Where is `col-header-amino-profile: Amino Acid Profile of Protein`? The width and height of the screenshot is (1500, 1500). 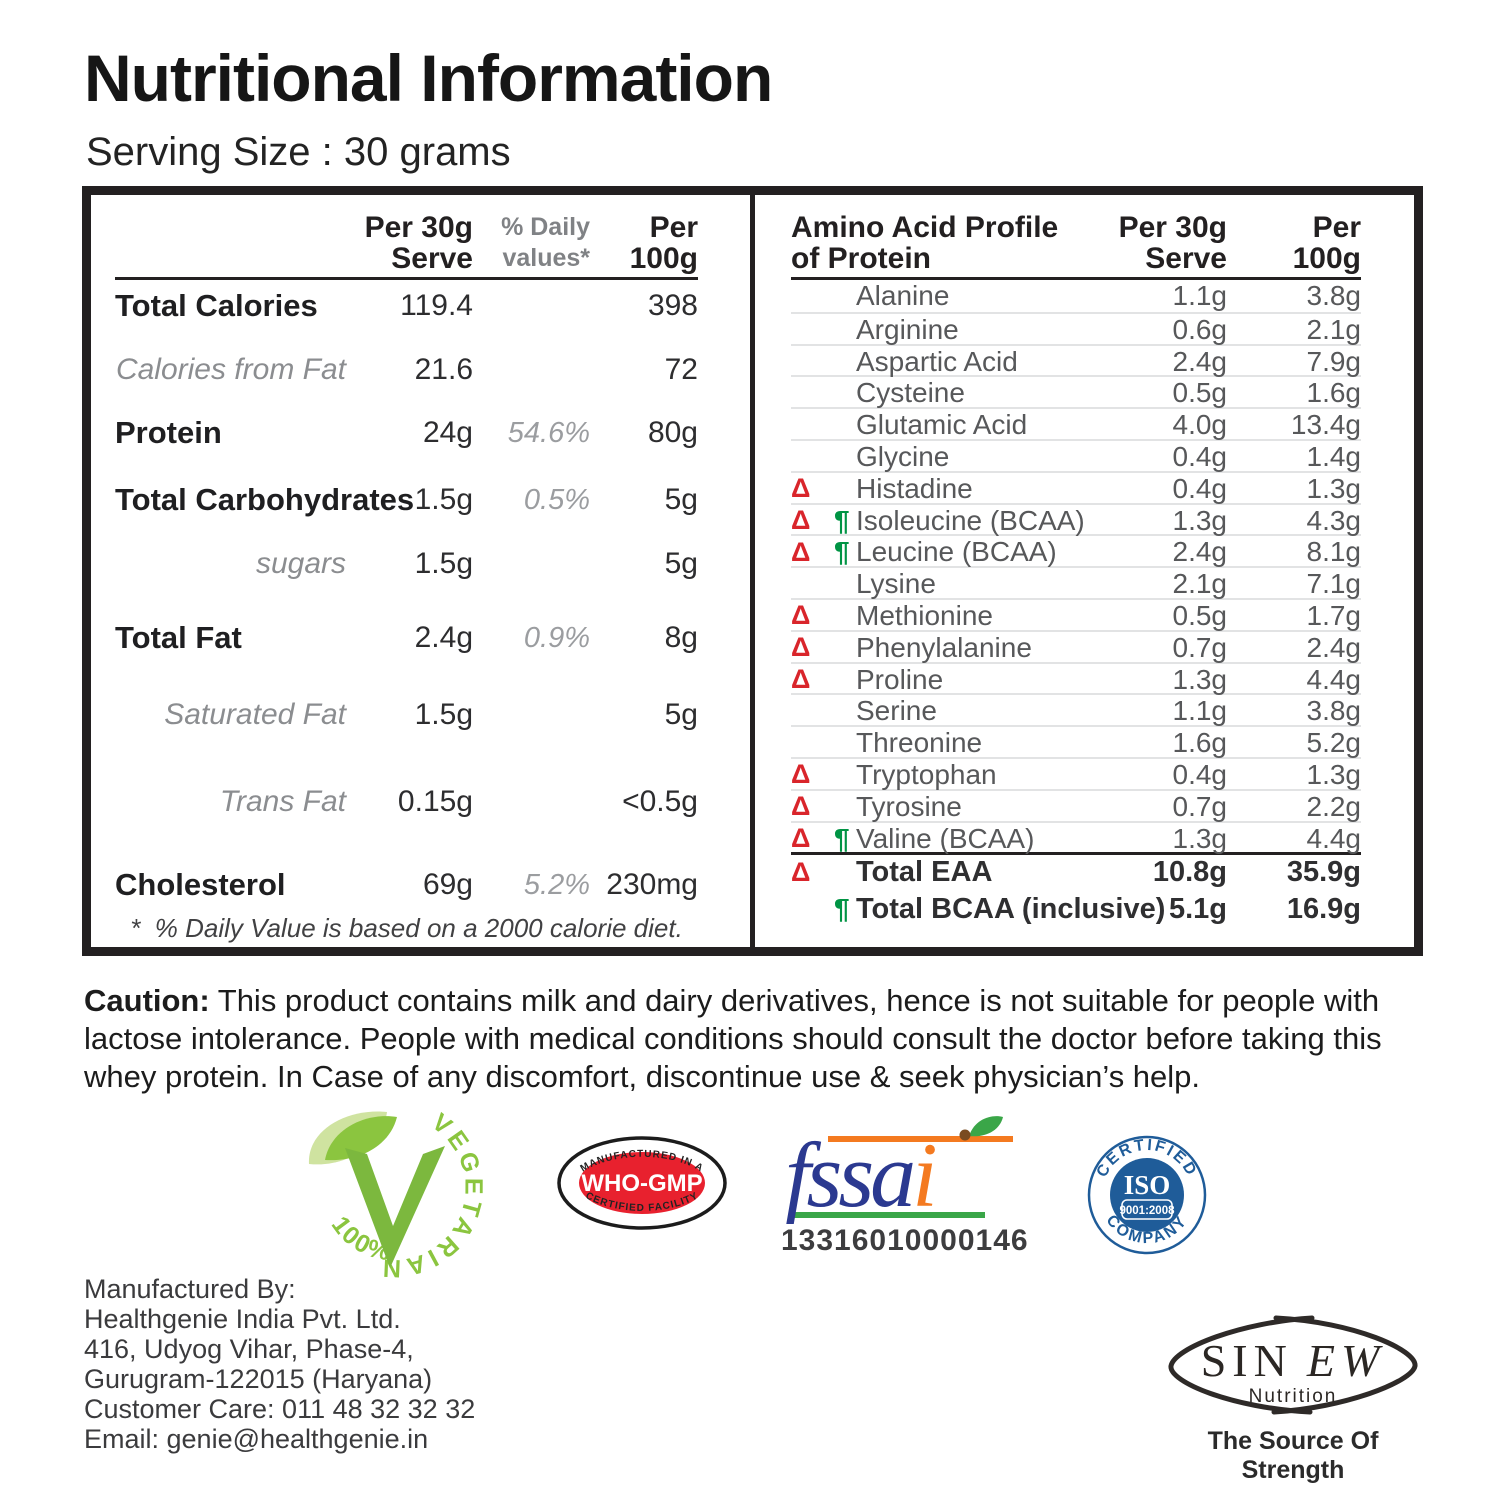
col-header-amino-profile: Amino Acid Profile of Protein is located at coordinates (925, 243).